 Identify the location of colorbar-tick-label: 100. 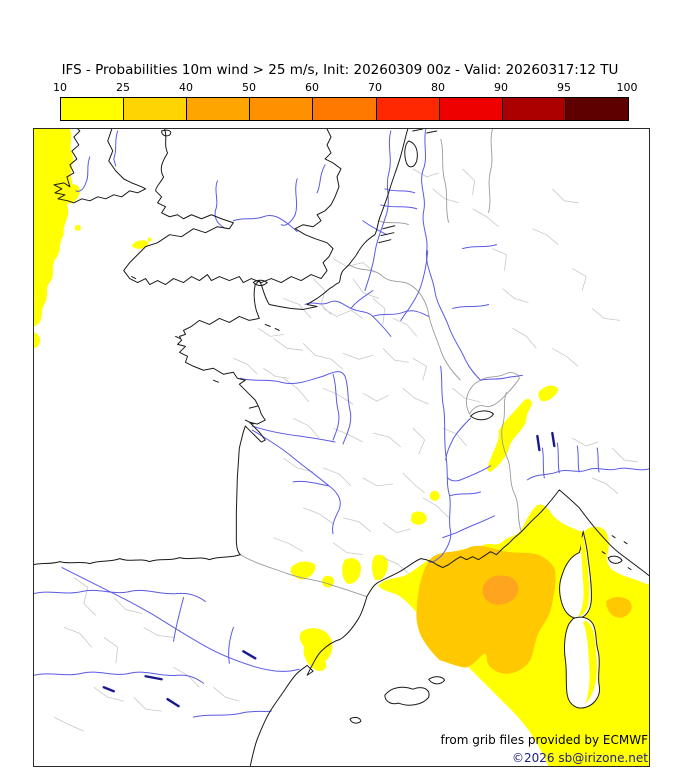
(627, 87).